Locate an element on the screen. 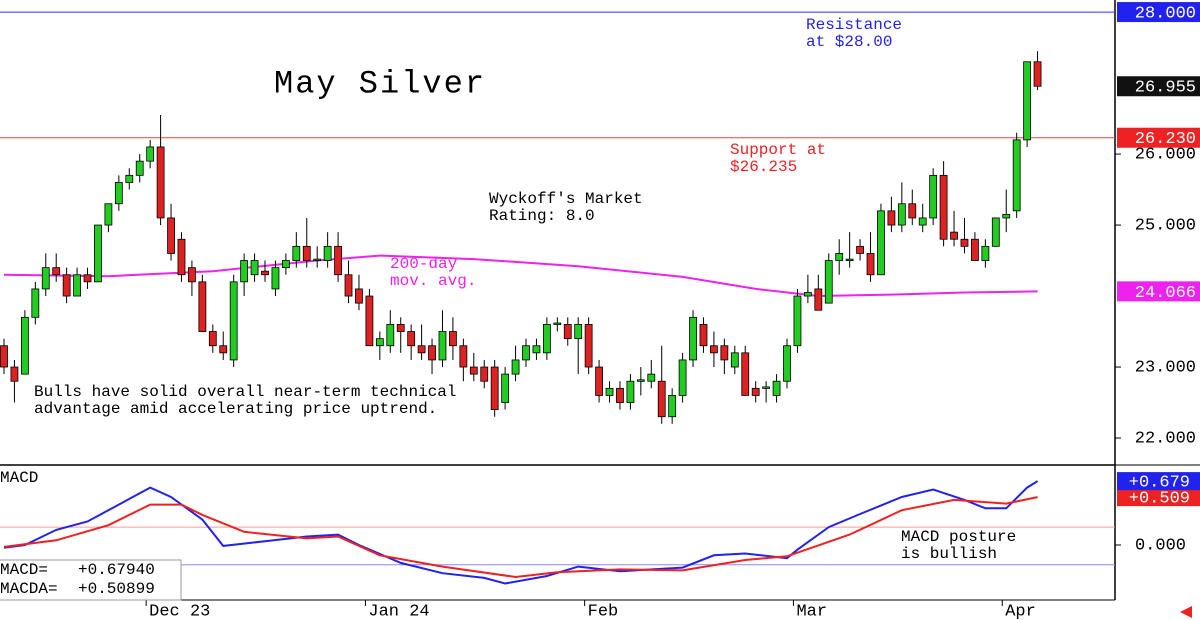 The height and width of the screenshot is (620, 1200). annotation: MACD posture is bullish is located at coordinates (958, 545).